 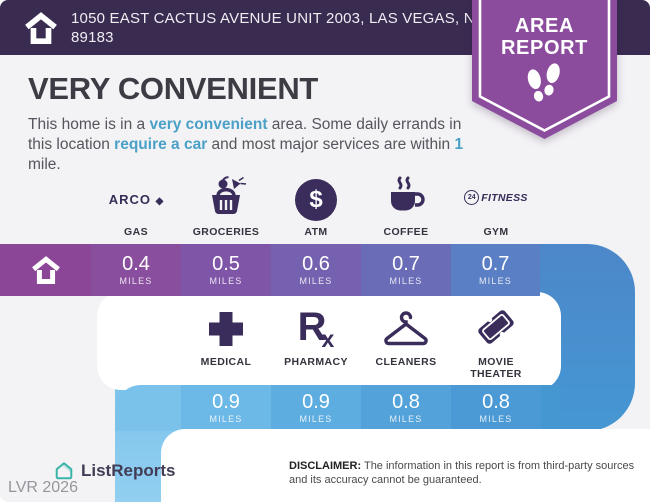 I want to click on distance-cell-medical: 0.9 MILES, so click(x=226, y=408).